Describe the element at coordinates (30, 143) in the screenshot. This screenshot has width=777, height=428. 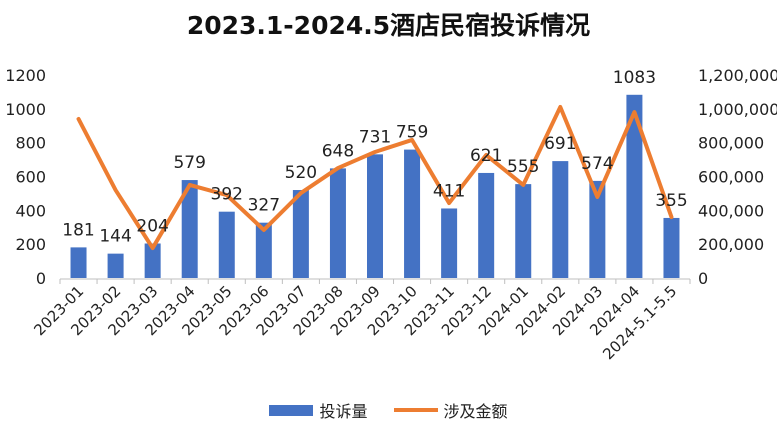
I see `left-tick-label: 800` at that location.